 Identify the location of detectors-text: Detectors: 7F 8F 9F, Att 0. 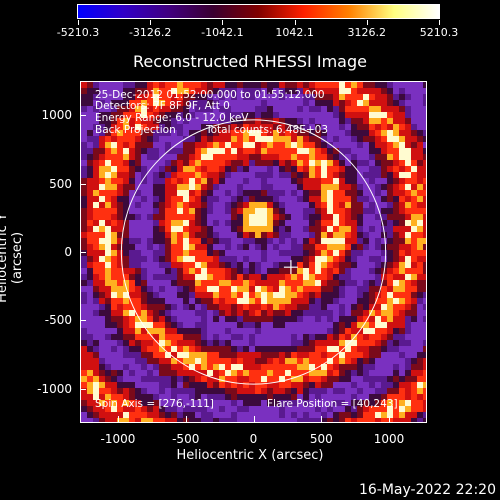
(162, 106).